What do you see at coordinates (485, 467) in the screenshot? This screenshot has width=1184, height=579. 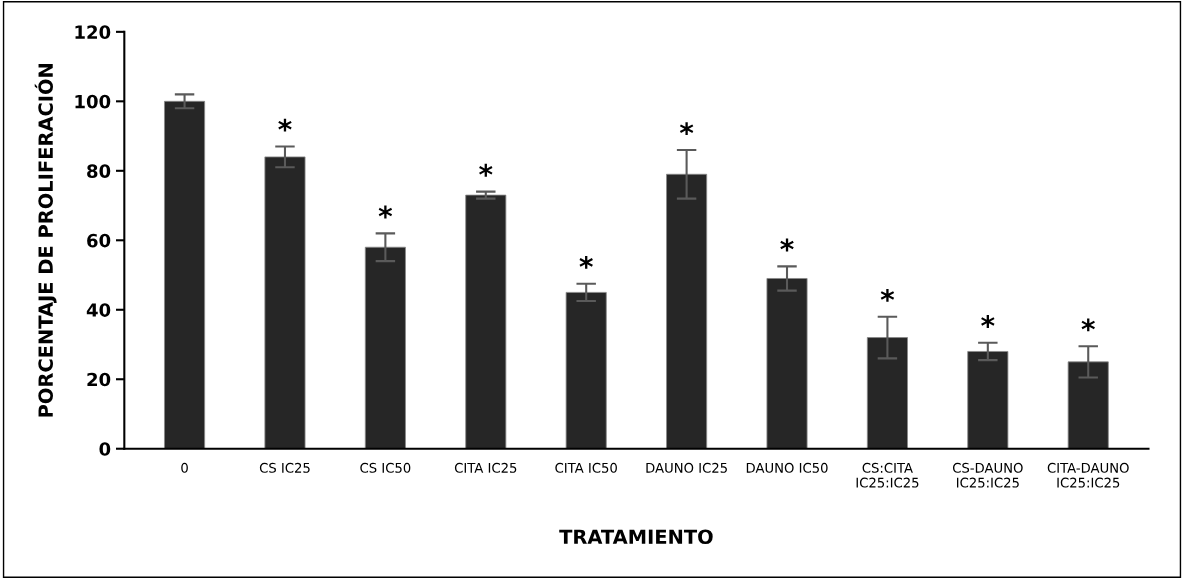 I see `x-tick-label: CITA IC25` at bounding box center [485, 467].